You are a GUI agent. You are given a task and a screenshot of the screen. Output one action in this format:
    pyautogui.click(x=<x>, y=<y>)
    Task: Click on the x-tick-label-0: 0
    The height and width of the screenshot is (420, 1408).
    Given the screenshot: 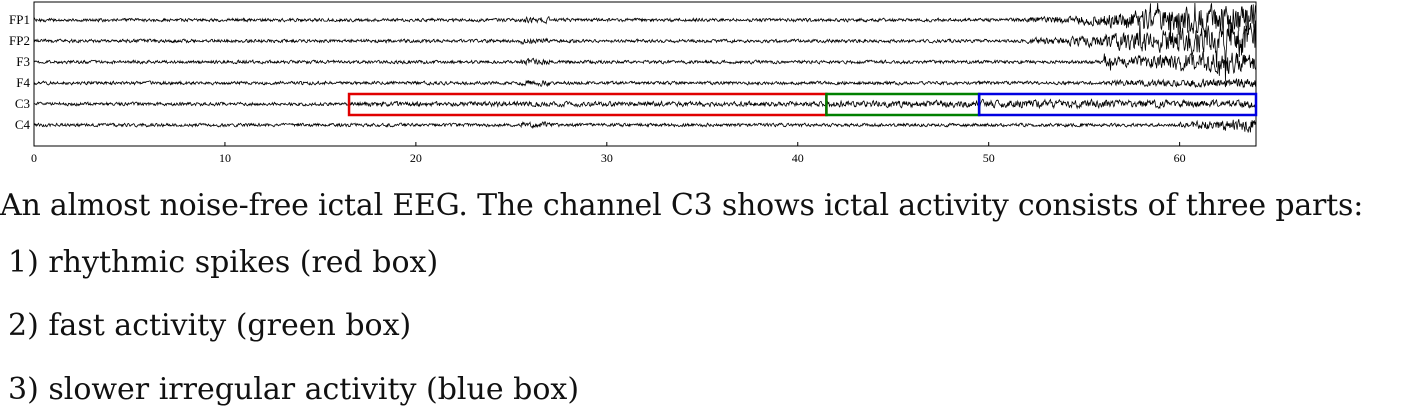 What is the action you would take?
    pyautogui.click(x=34, y=158)
    